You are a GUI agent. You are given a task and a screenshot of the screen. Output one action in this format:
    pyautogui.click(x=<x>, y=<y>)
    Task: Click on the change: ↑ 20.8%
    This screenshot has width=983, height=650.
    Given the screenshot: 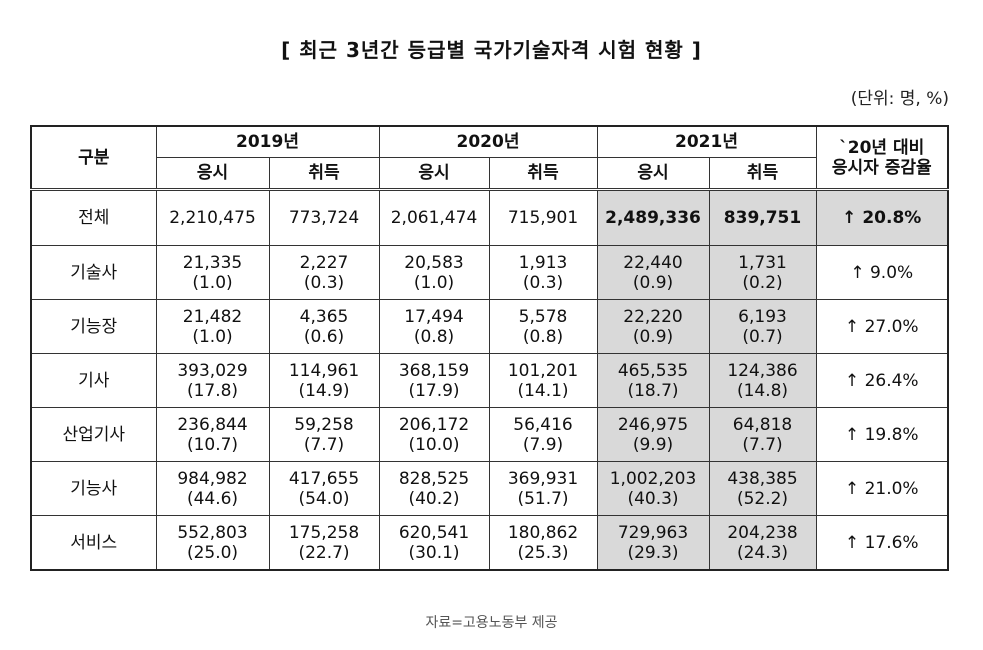 What is the action you would take?
    pyautogui.click(x=882, y=217)
    